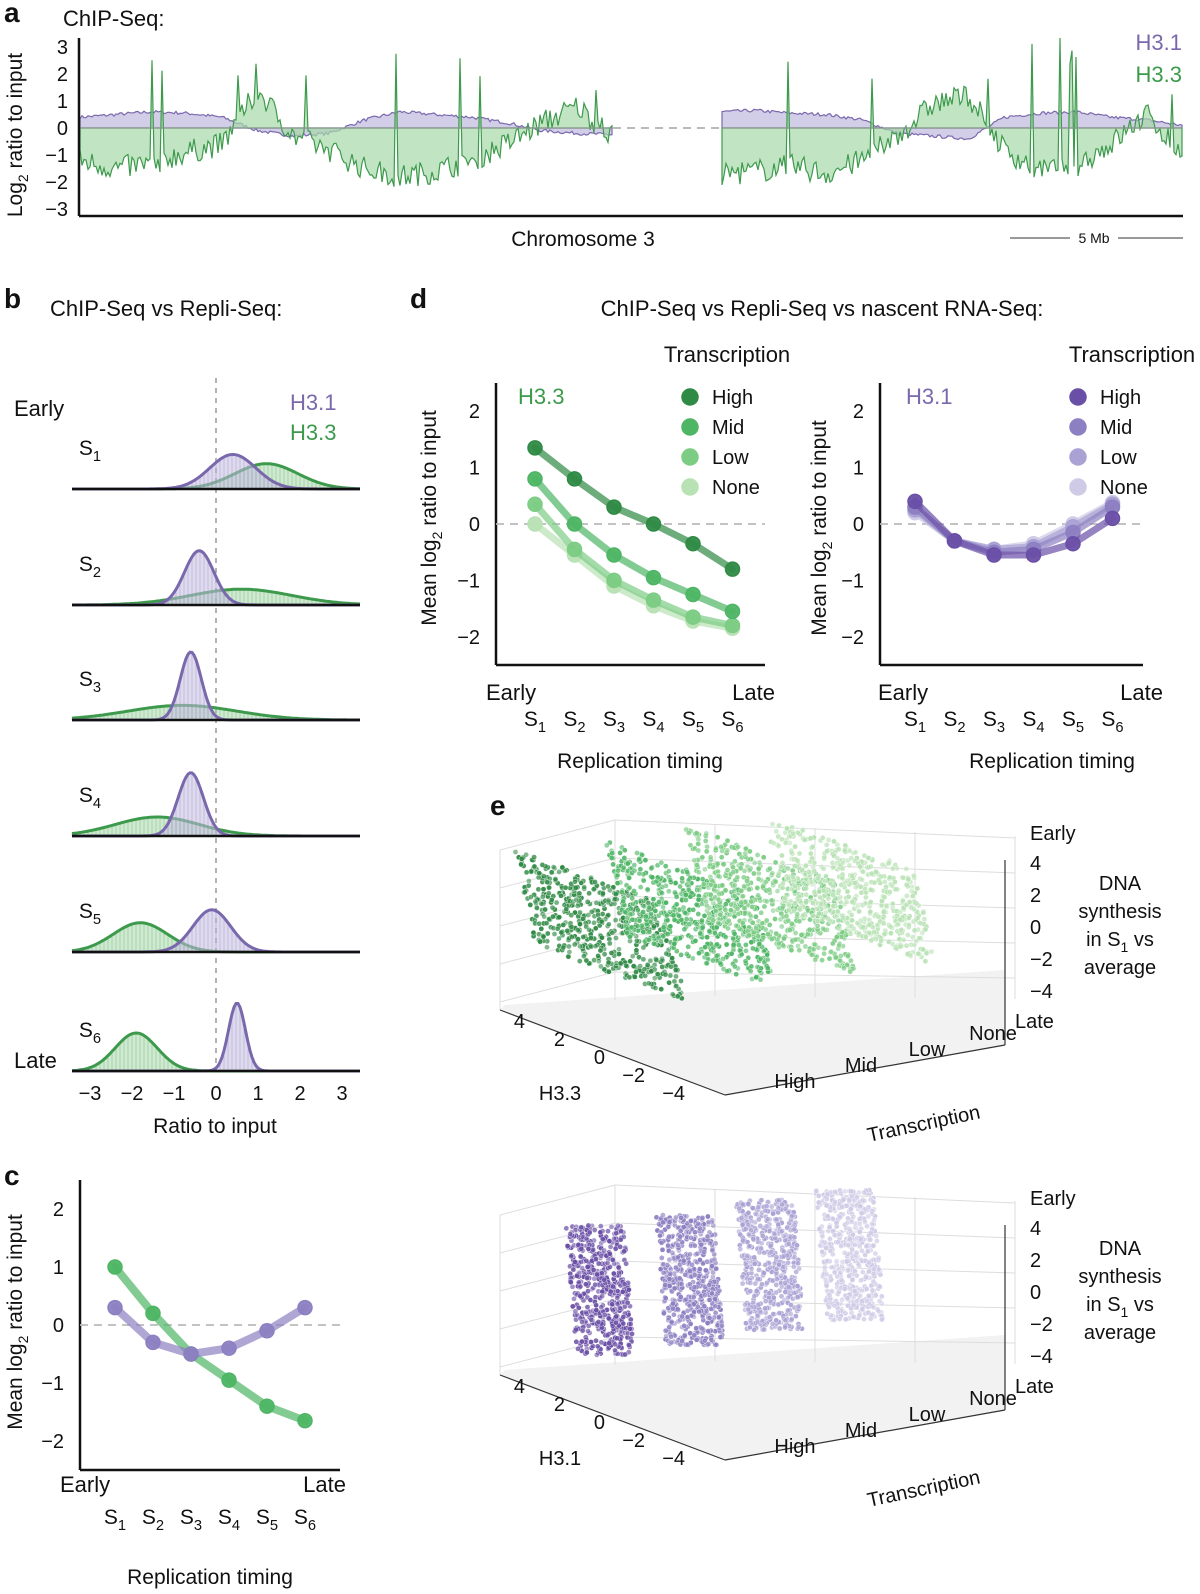 The width and height of the screenshot is (1200, 1594). What do you see at coordinates (305, 1520) in the screenshot?
I see `panel-c-xtick-S6: S6` at bounding box center [305, 1520].